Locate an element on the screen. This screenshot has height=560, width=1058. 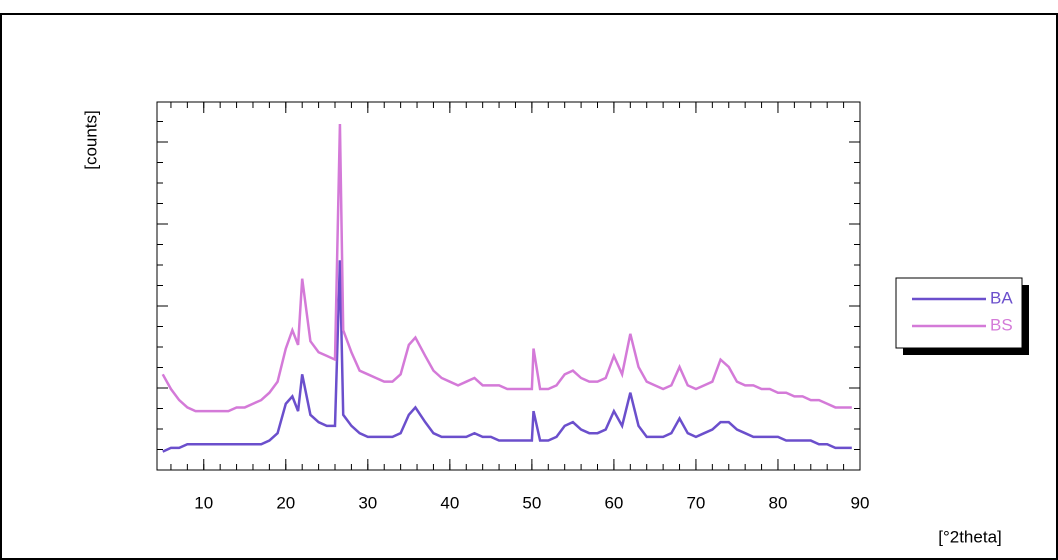
x-axis-label: [°2theta] is located at coordinates (970, 536).